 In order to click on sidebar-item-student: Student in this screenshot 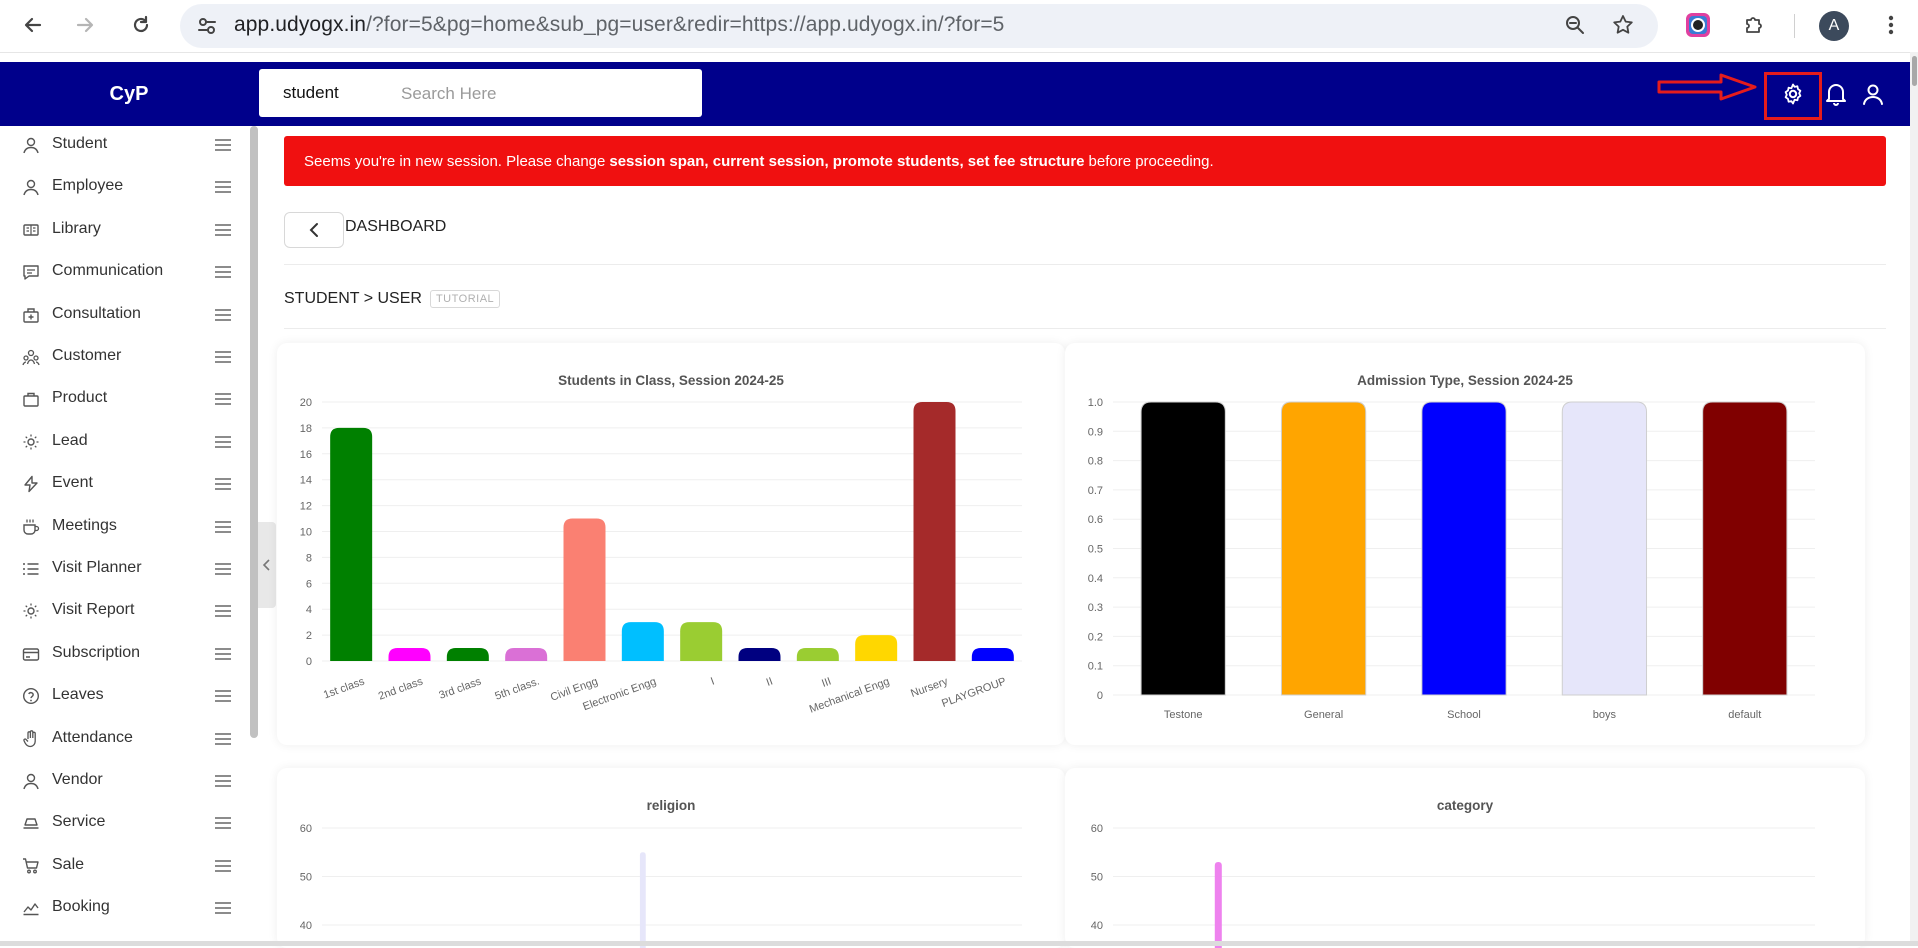, I will do `click(120, 145)`.